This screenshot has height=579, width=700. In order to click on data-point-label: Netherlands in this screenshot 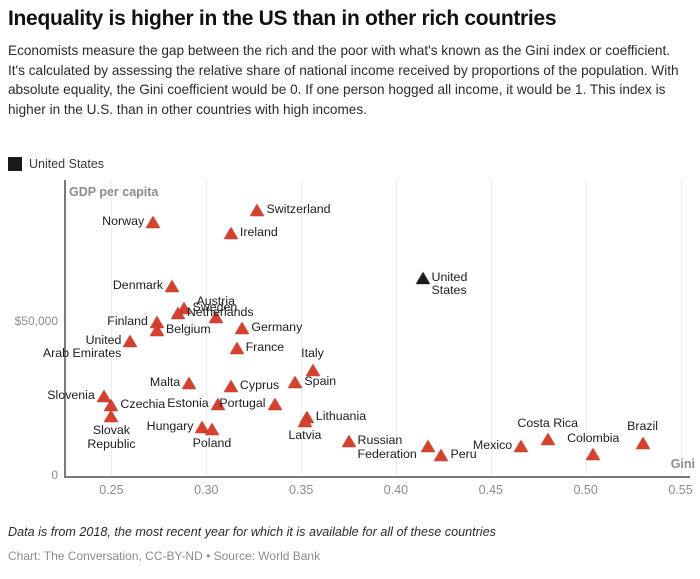, I will do `click(220, 311)`.